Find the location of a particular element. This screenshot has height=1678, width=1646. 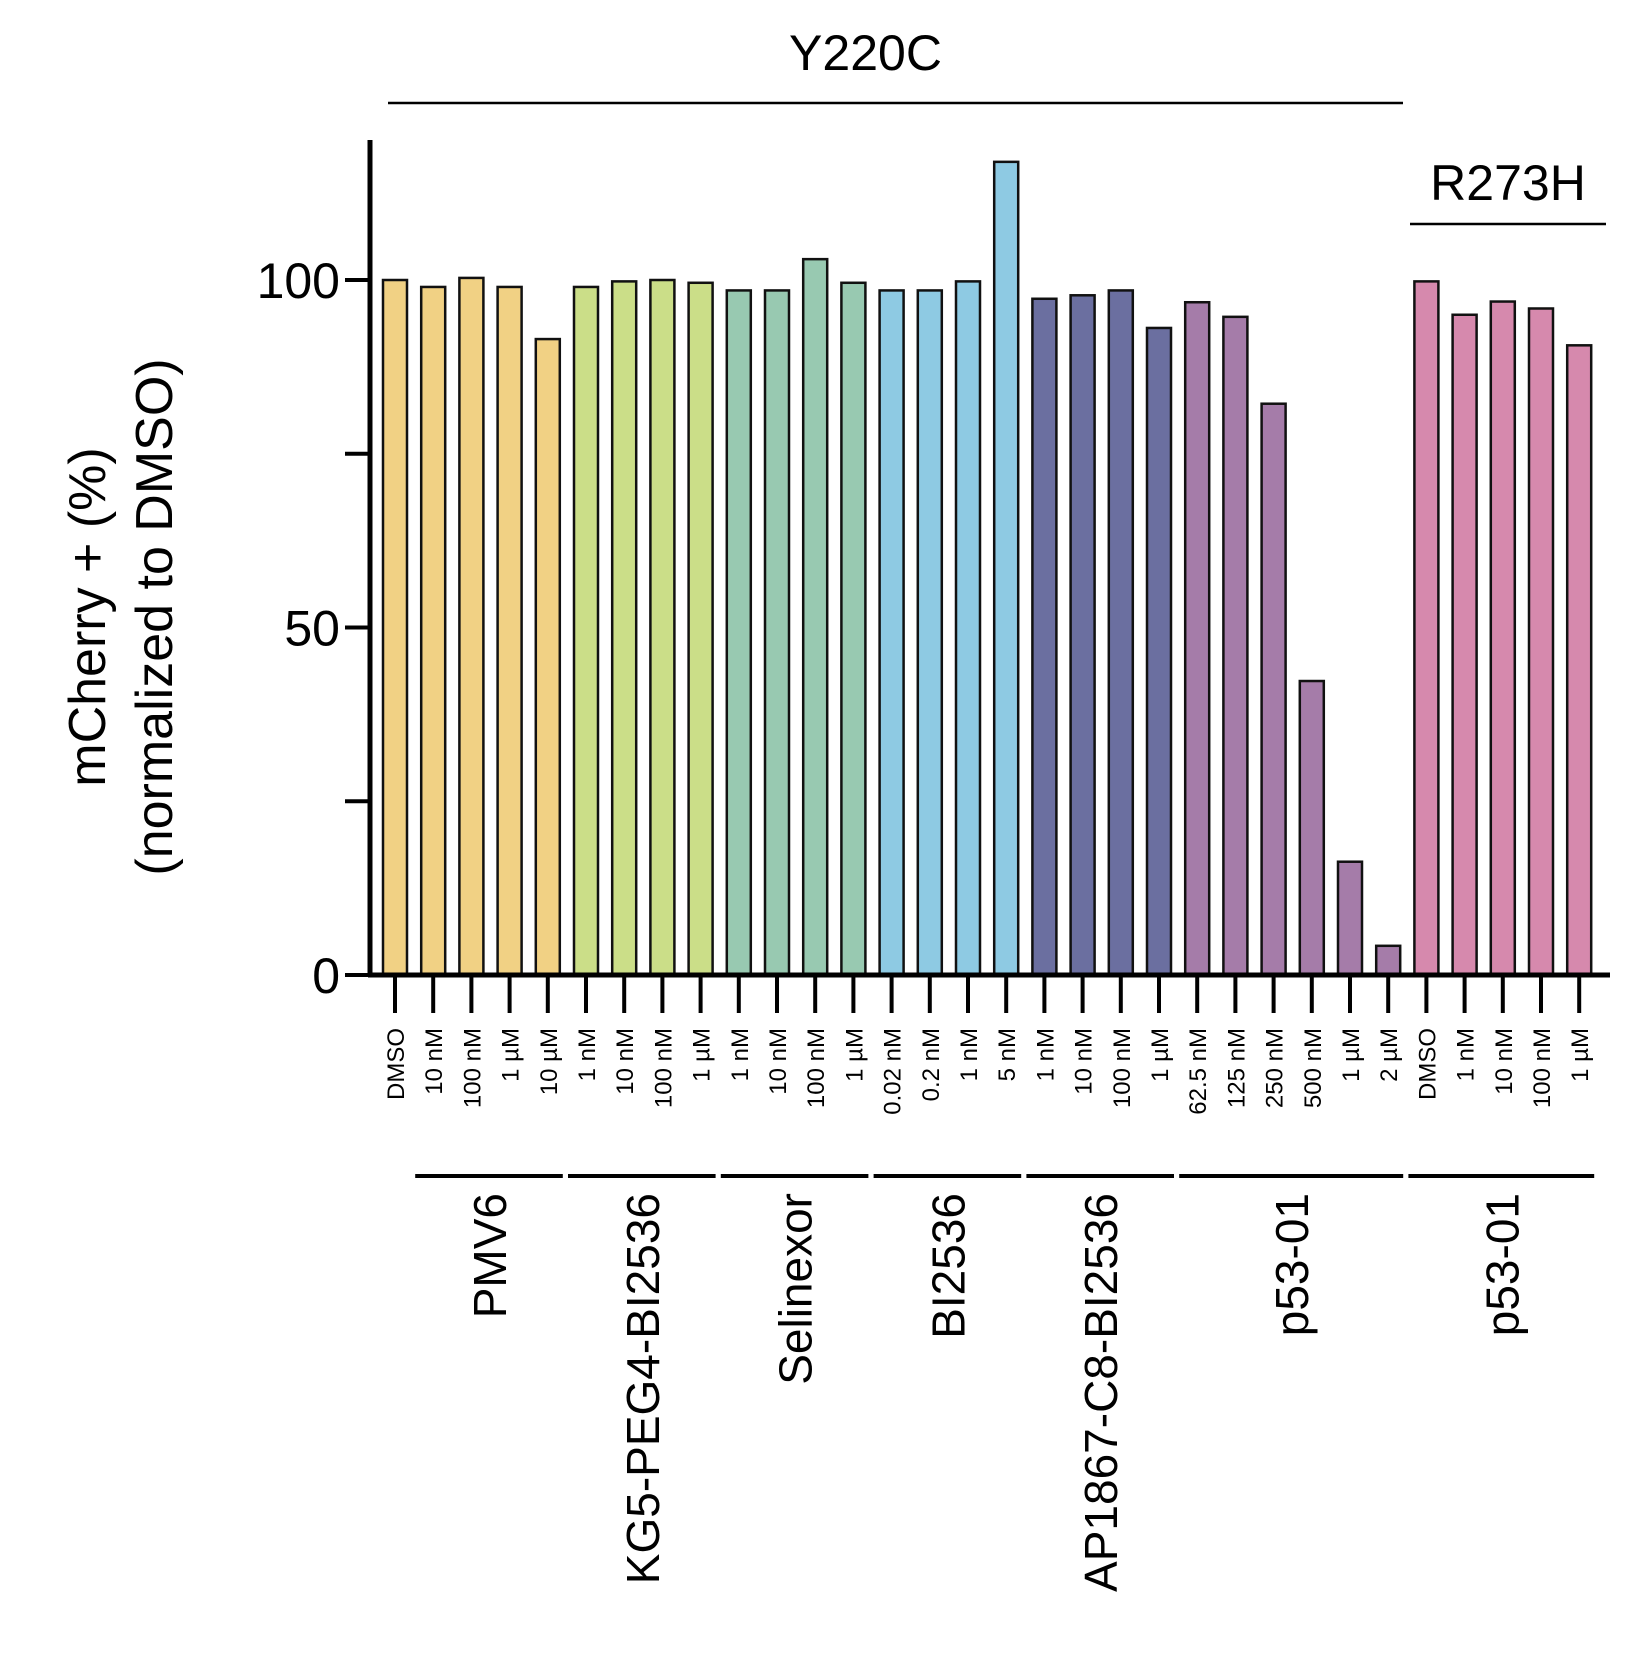

x-tick-label: 10 µM is located at coordinates (549, 1061).